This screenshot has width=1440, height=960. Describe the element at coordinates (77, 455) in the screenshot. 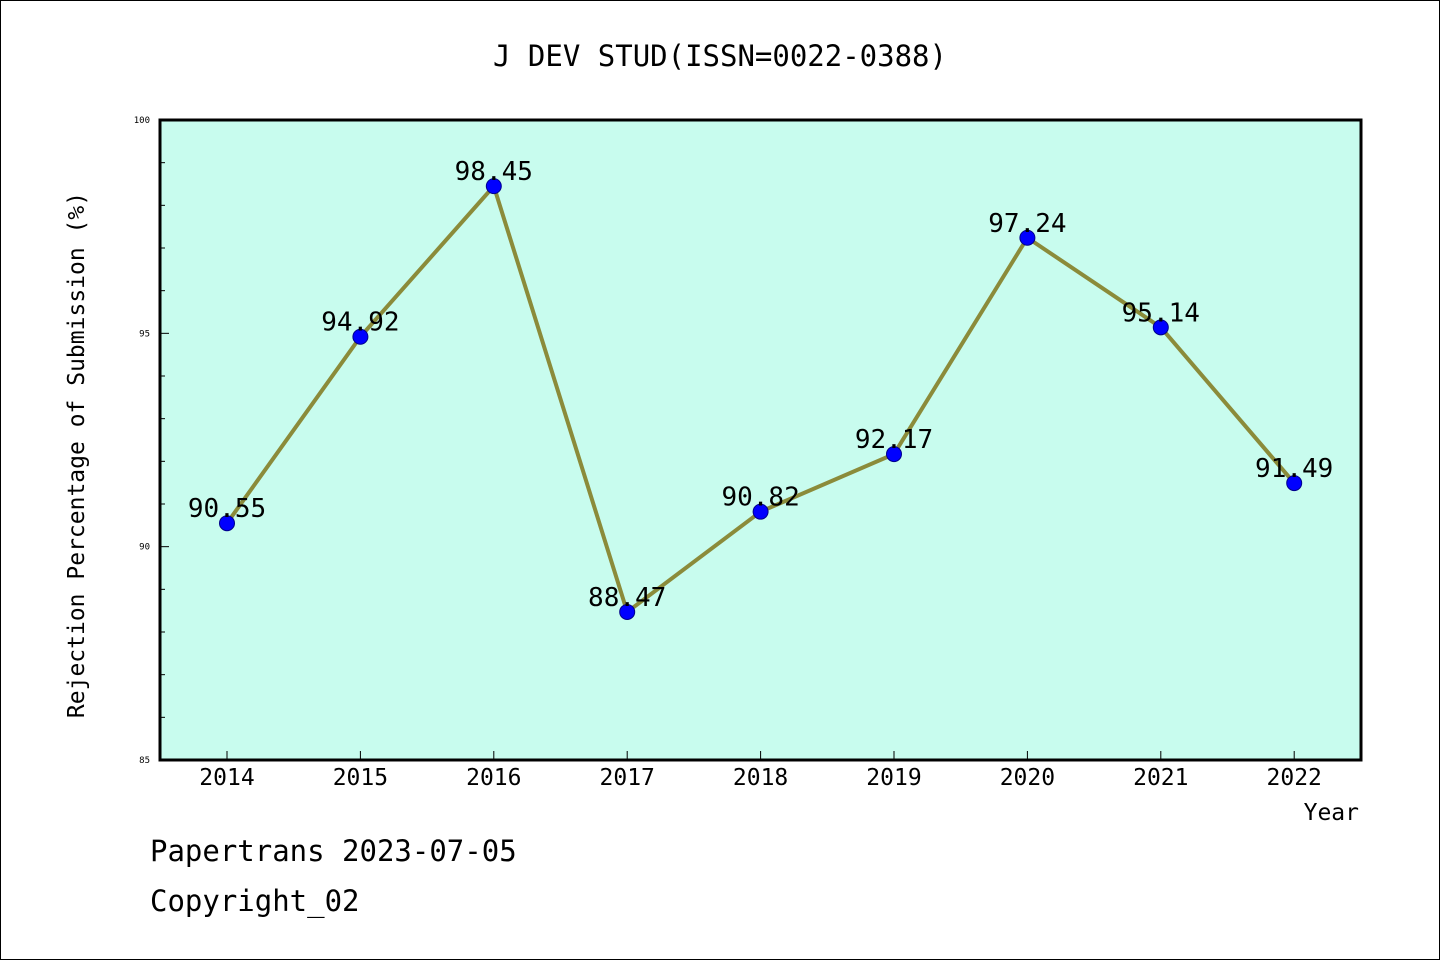

I see `y-axis-label: Rejection Percentage of Submission (%)` at that location.